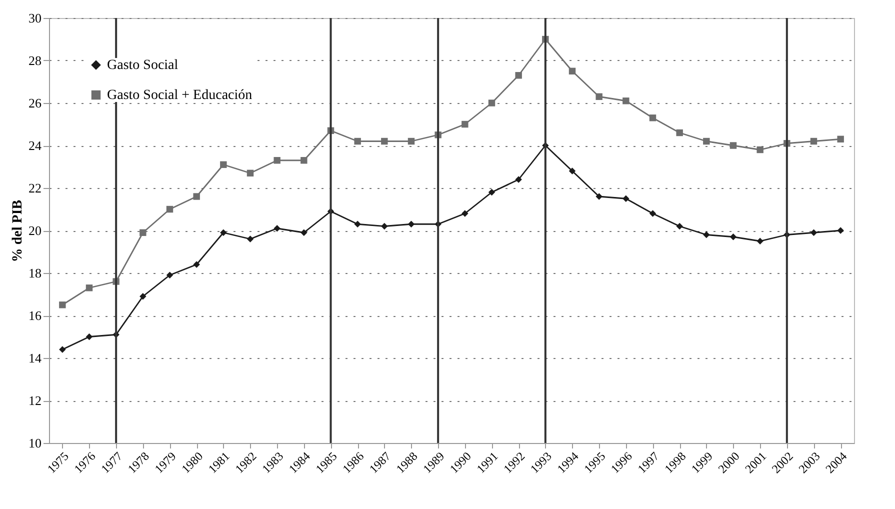 The image size is (895, 509). I want to click on y-tick-label: 10, so click(35, 443).